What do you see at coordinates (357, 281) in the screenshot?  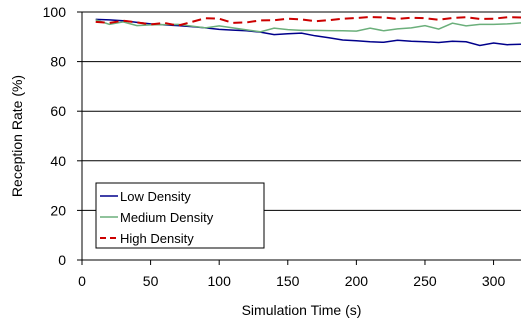 I see `x-tick-label: 200` at bounding box center [357, 281].